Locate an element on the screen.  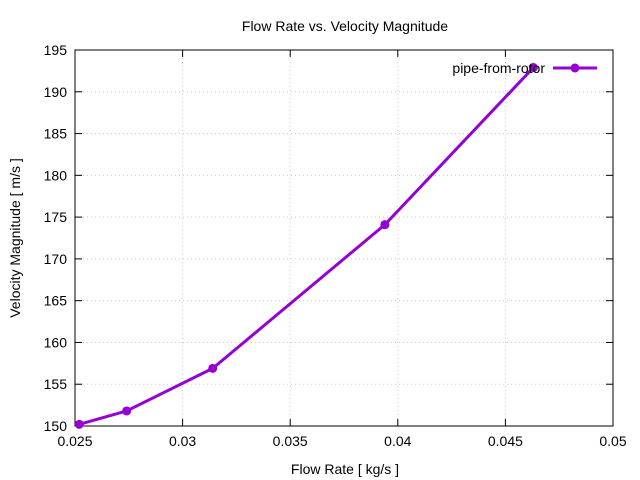
x-tick-label: 0.045 is located at coordinates (505, 441).